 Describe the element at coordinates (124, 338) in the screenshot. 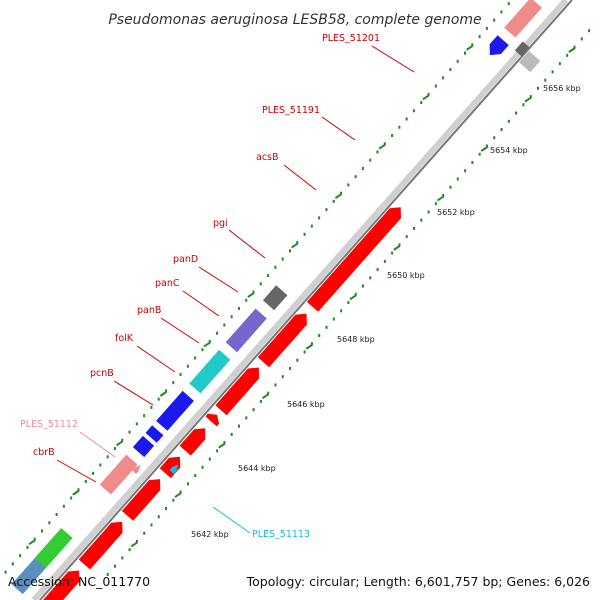

I see `gene-label: folK` at that location.